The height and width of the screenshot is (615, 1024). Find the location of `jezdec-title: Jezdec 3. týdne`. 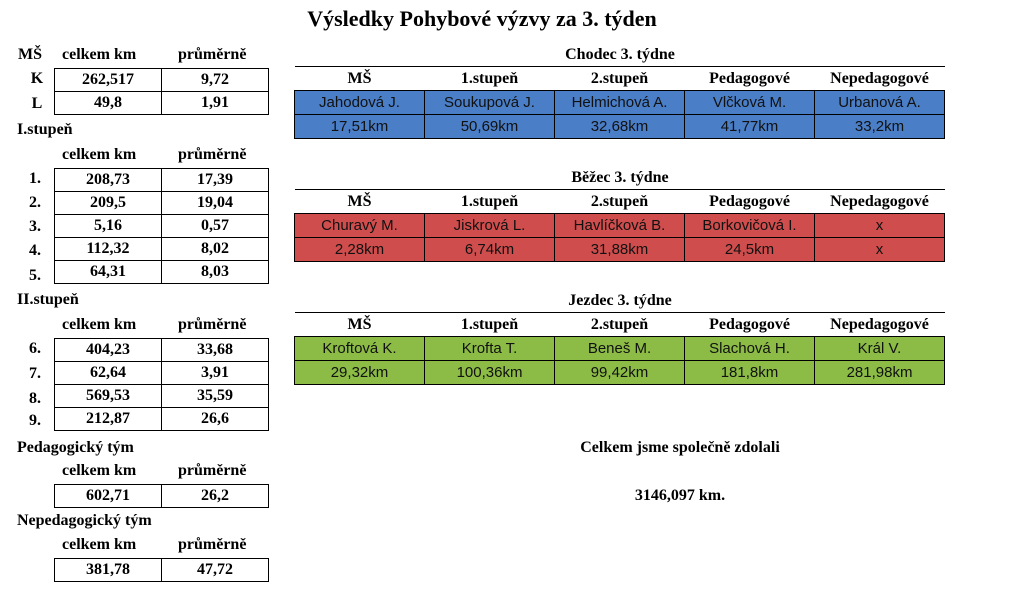

jezdec-title: Jezdec 3. týdne is located at coordinates (620, 300).